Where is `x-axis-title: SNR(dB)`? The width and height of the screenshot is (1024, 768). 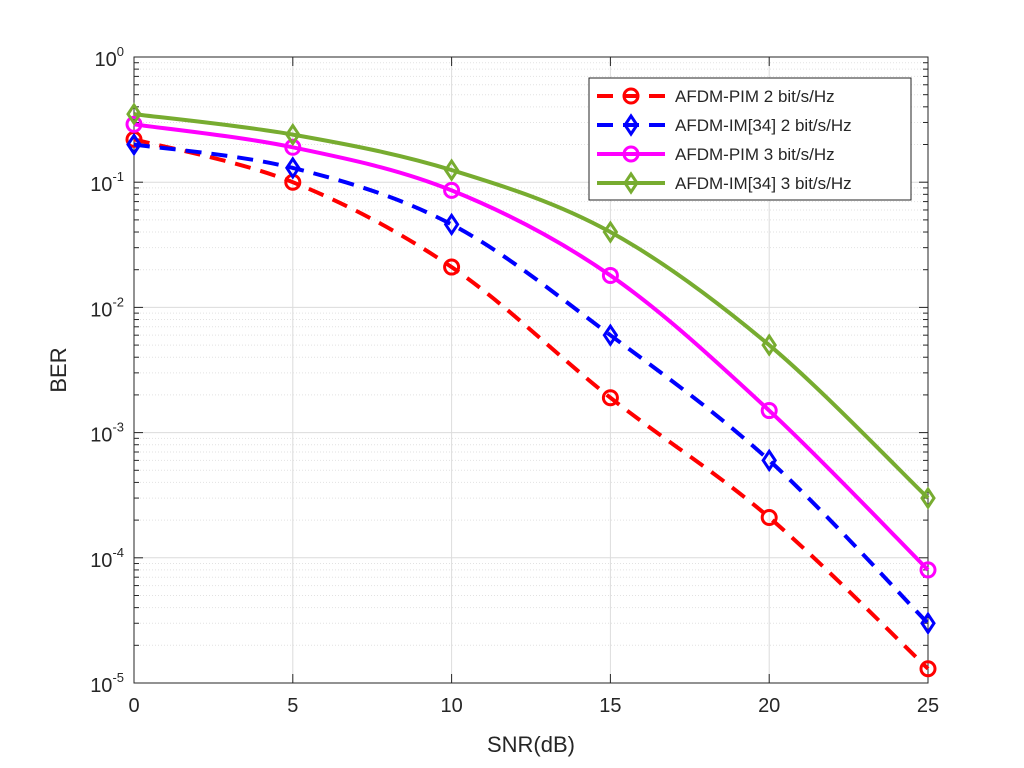
x-axis-title: SNR(dB) is located at coordinates (531, 744).